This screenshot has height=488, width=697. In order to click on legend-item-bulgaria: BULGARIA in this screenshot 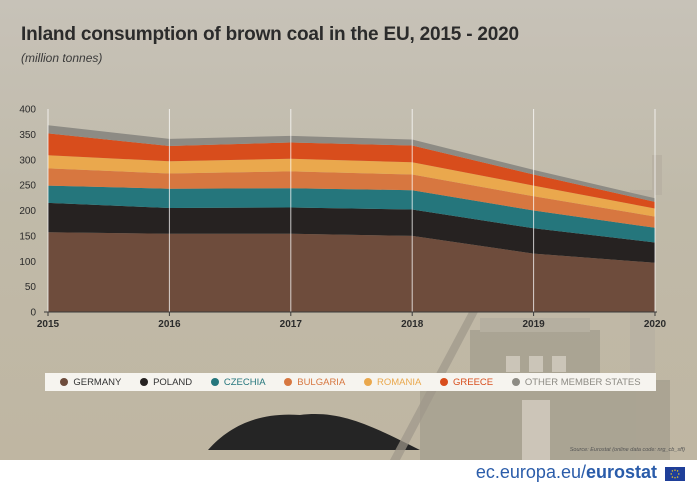, I will do `click(314, 382)`.